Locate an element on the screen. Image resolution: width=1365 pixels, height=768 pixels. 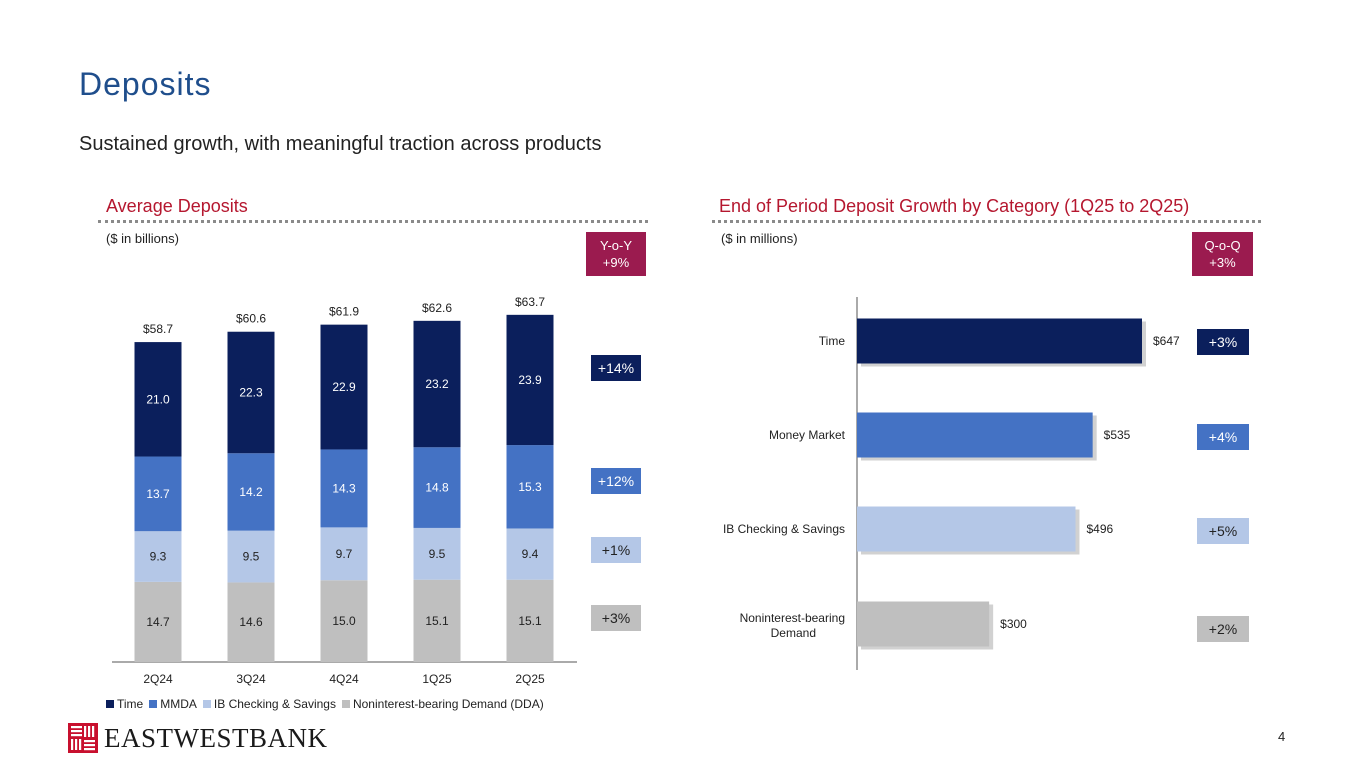
bar-label-mmda-2q24: 13.7 is located at coordinates (158, 494).